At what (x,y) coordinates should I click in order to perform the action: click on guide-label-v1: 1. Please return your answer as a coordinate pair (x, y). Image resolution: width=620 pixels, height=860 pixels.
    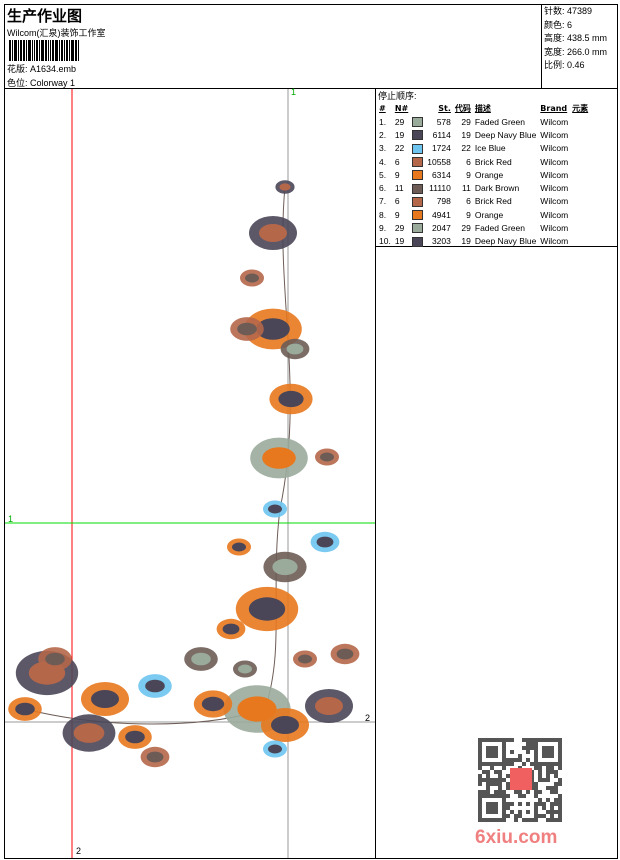
    Looking at the image, I should click on (294, 92).